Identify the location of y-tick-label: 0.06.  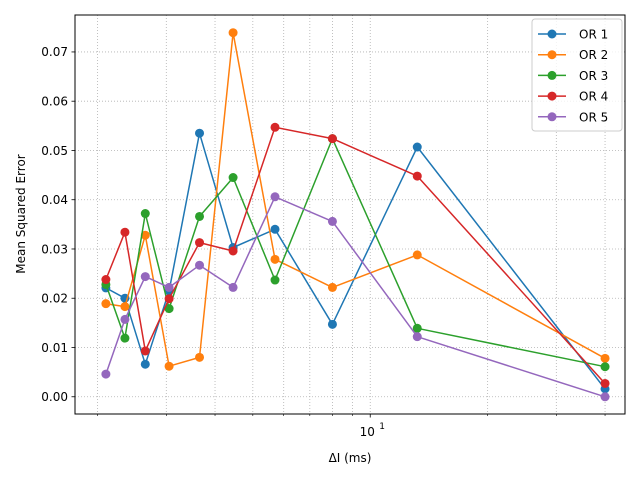
(54, 102).